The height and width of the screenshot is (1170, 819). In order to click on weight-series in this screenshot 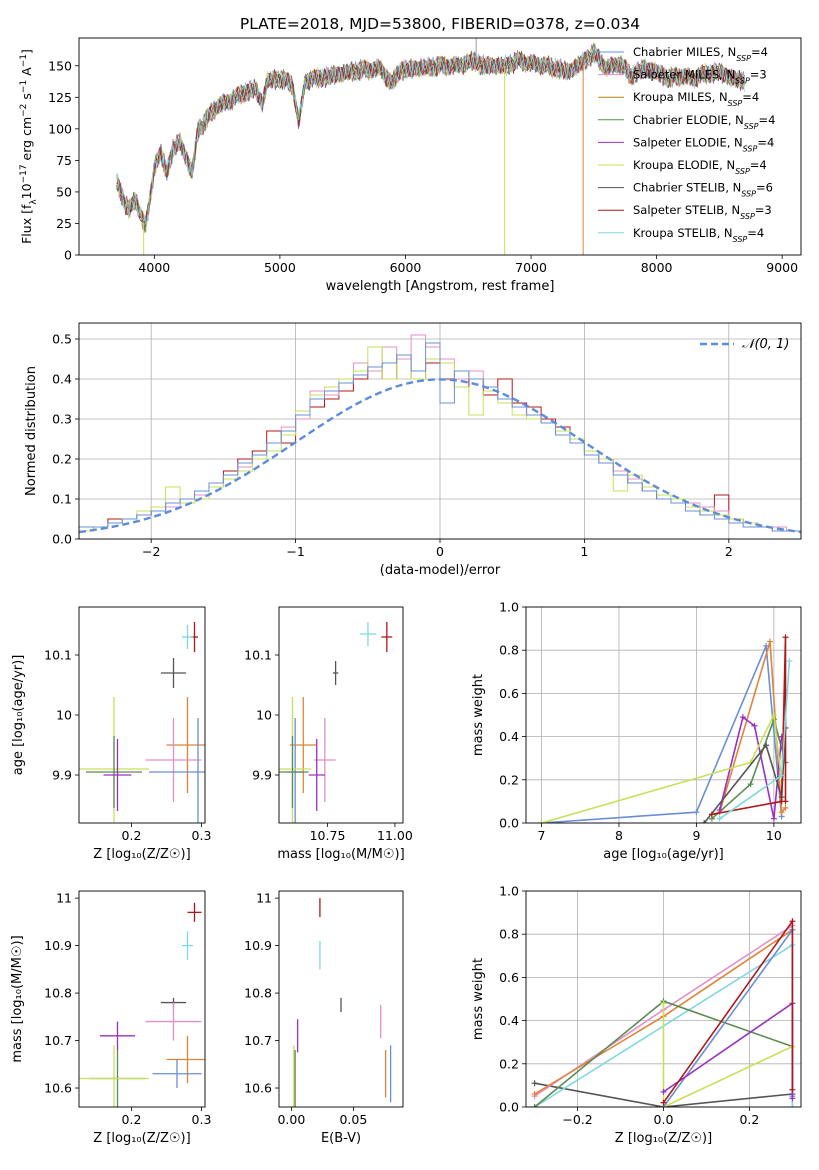, I will do `click(665, 728)`.